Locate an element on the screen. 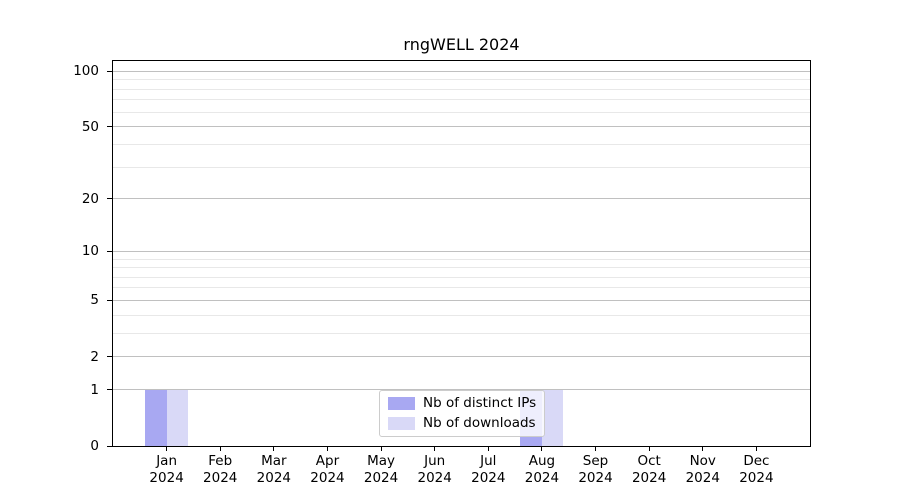 This screenshot has height=500, width=900. x-axis-tick-month: Jun is located at coordinates (435, 461).